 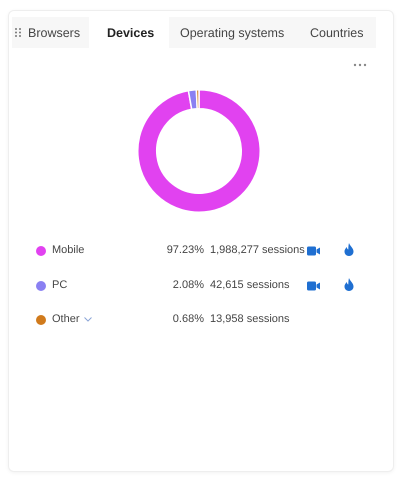 I want to click on legend-label: PC, so click(x=60, y=285).